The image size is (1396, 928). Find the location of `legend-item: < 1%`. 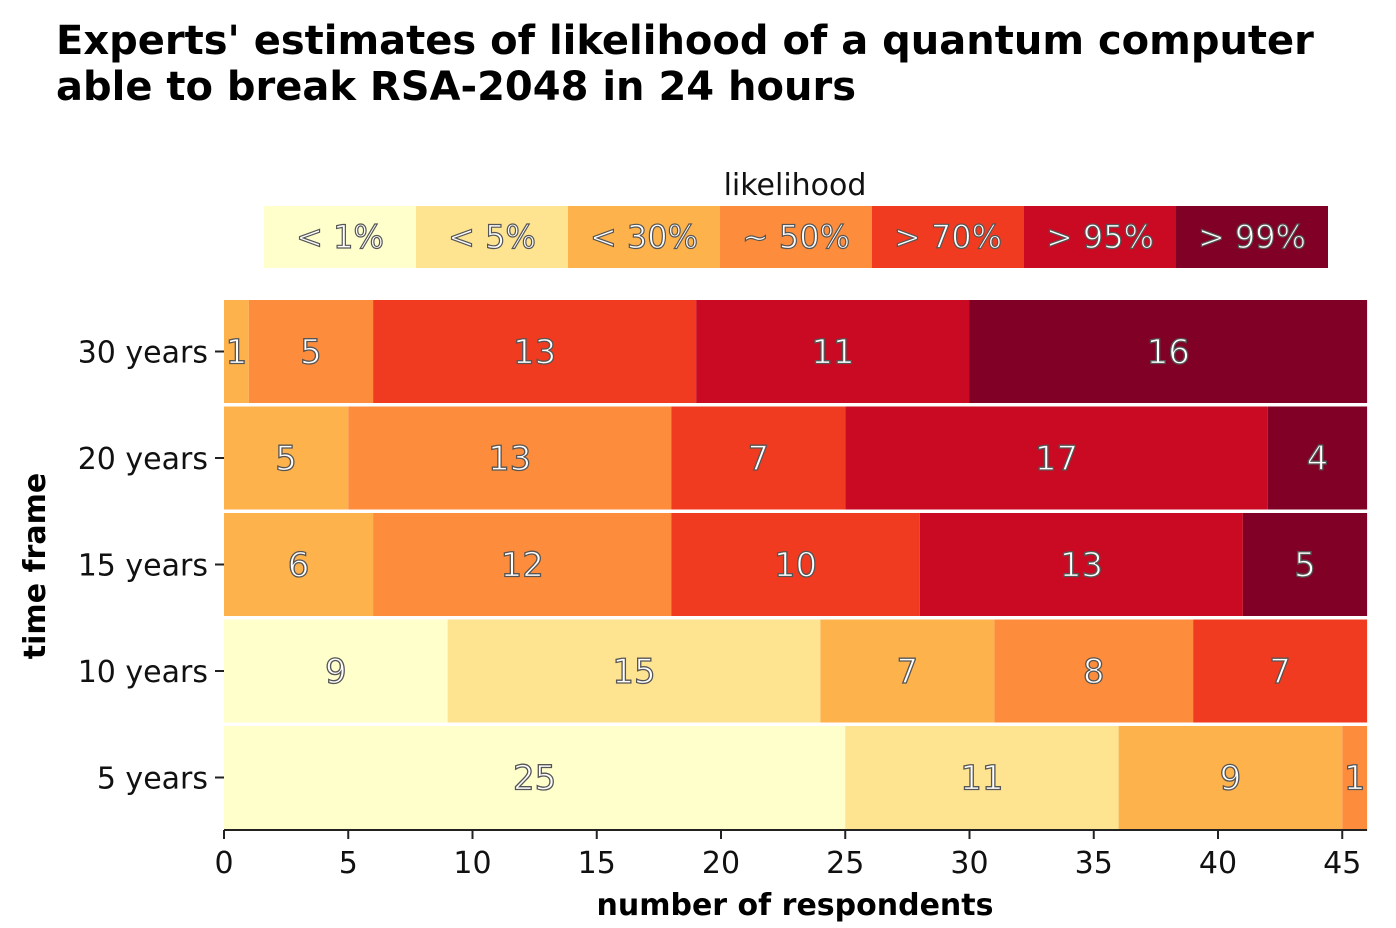

legend-item: < 1% is located at coordinates (340, 237).